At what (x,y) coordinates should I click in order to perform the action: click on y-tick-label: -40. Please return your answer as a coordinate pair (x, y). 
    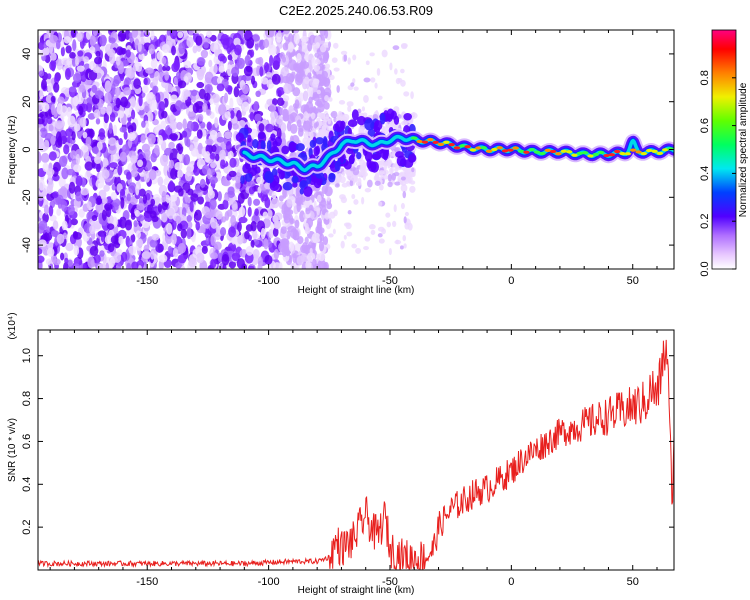
    Looking at the image, I should click on (27, 245).